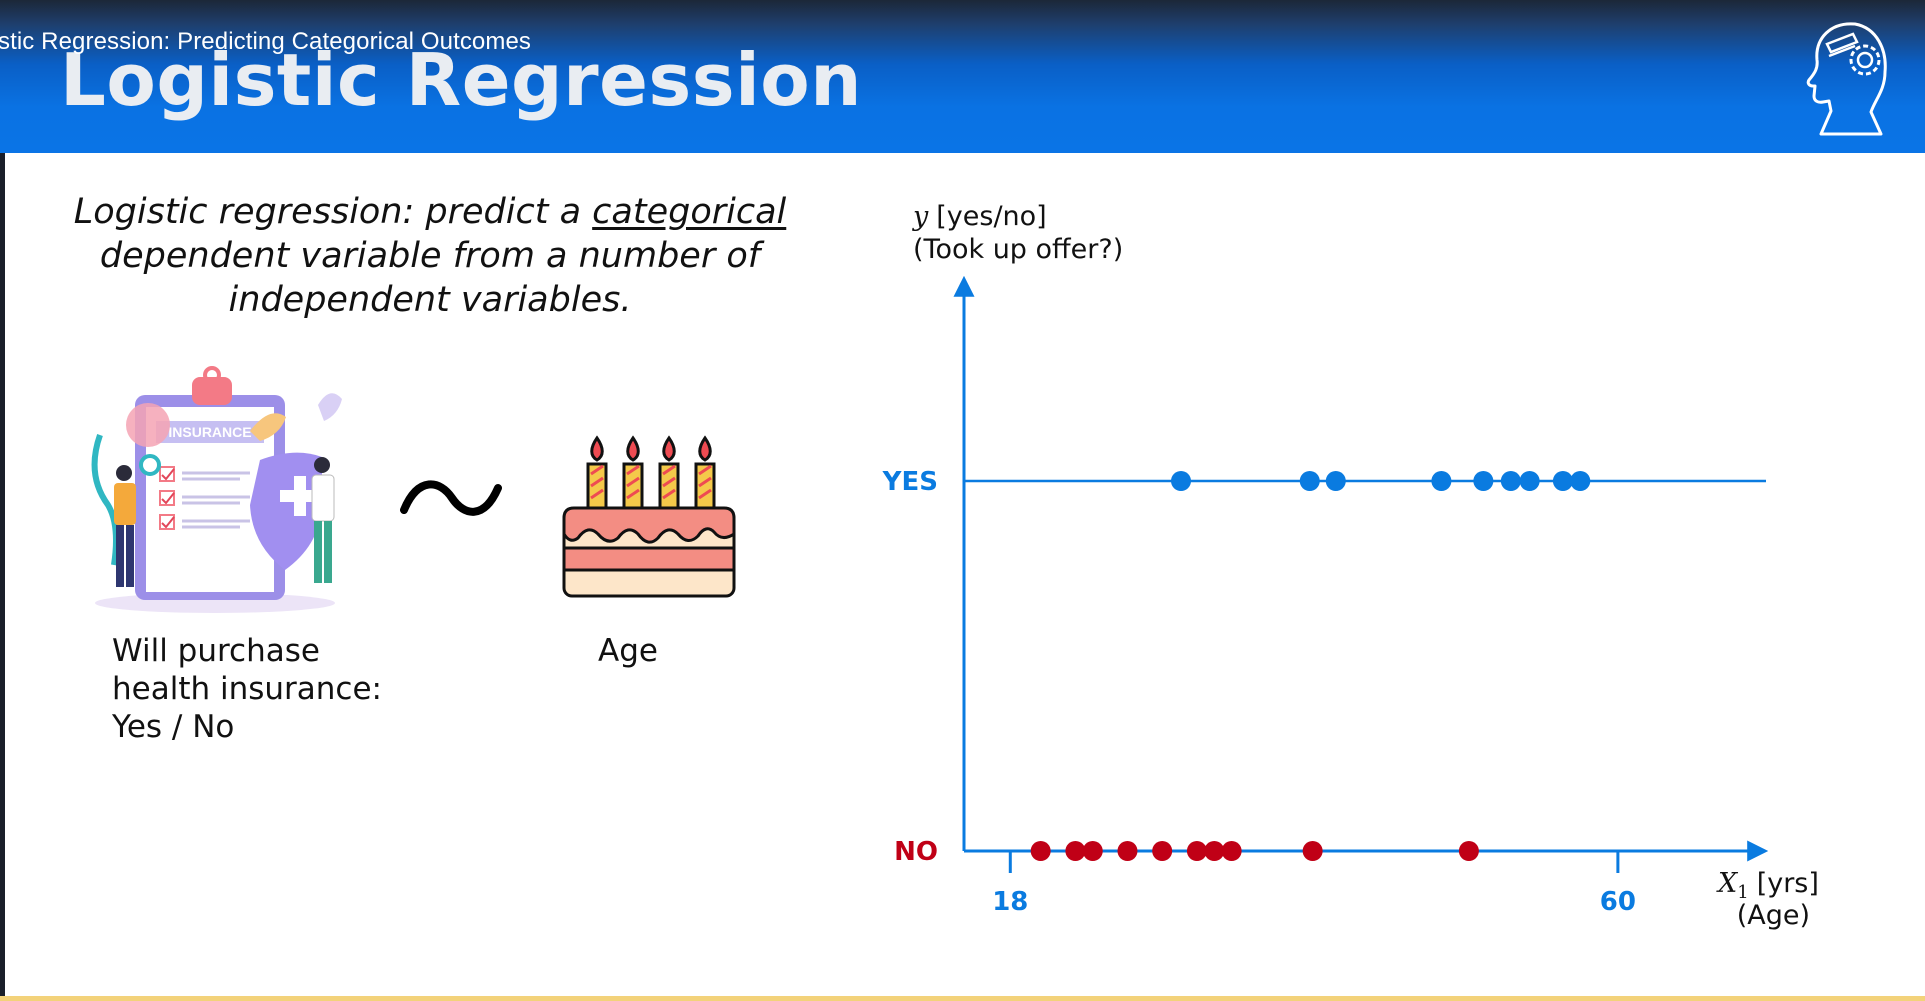 The width and height of the screenshot is (1925, 1001). What do you see at coordinates (920, 216) in the screenshot?
I see `y-axis-var: y` at bounding box center [920, 216].